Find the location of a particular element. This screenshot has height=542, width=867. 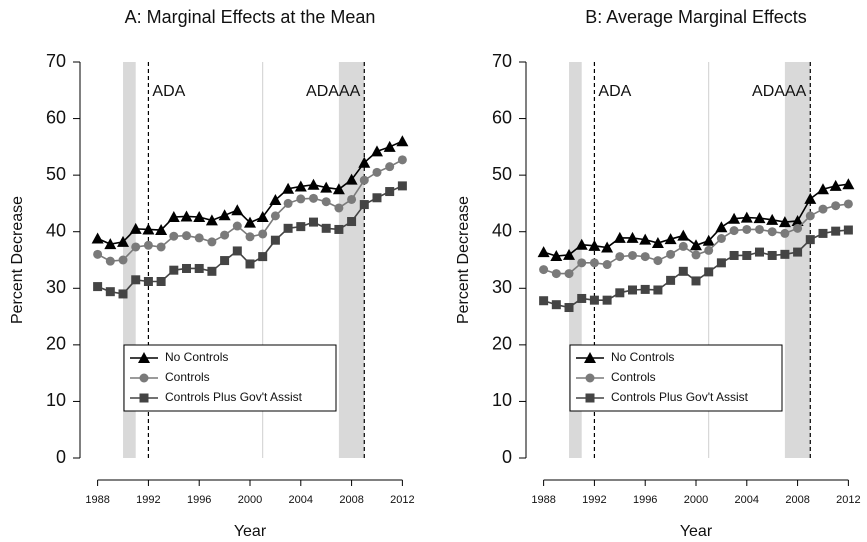

legend-label: Controls Plus Gov't Assist is located at coordinates (680, 397).